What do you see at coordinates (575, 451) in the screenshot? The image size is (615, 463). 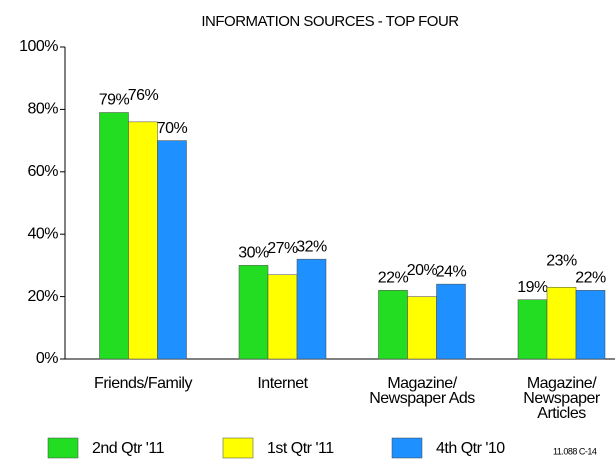 I see `footnote: 11.088 C-14` at bounding box center [575, 451].